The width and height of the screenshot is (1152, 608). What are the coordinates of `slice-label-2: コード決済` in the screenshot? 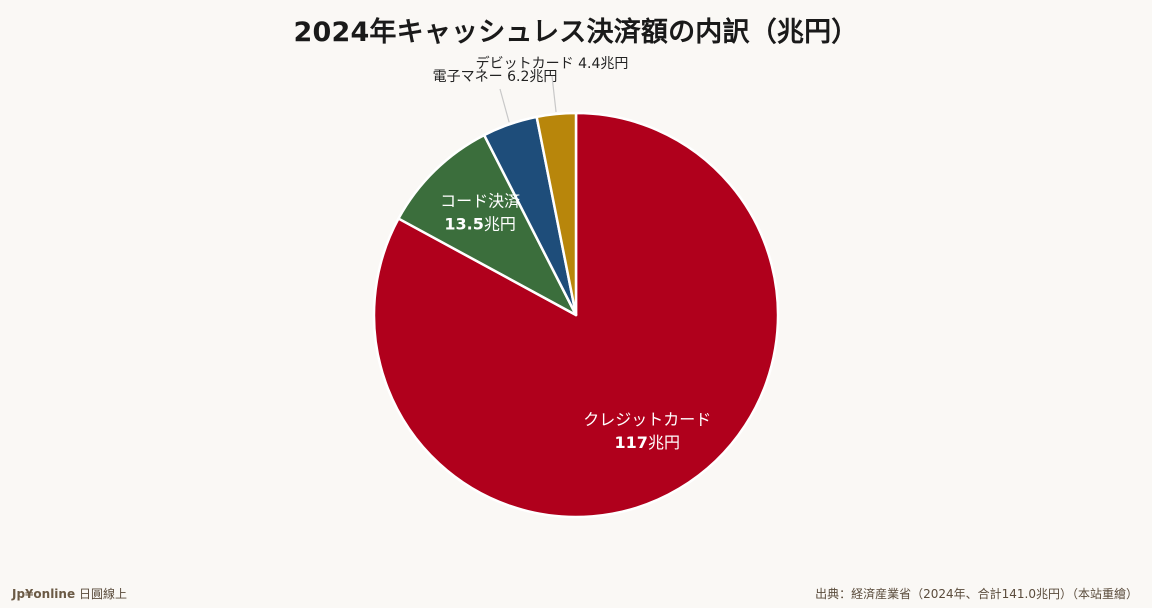 It's located at (480, 201).